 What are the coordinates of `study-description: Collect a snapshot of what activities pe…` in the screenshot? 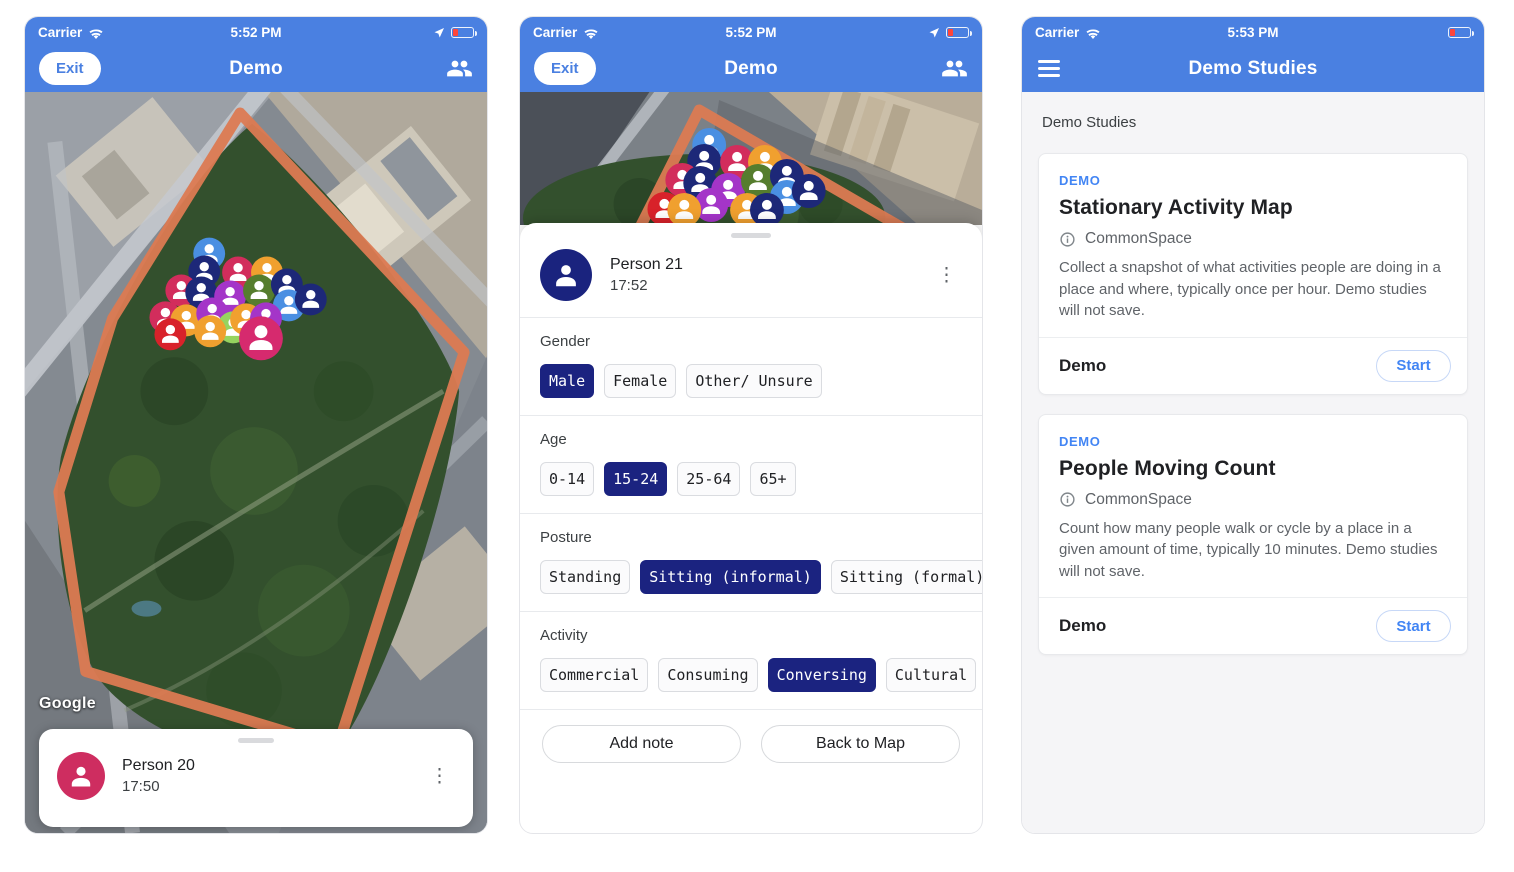 It's located at (1250, 289).